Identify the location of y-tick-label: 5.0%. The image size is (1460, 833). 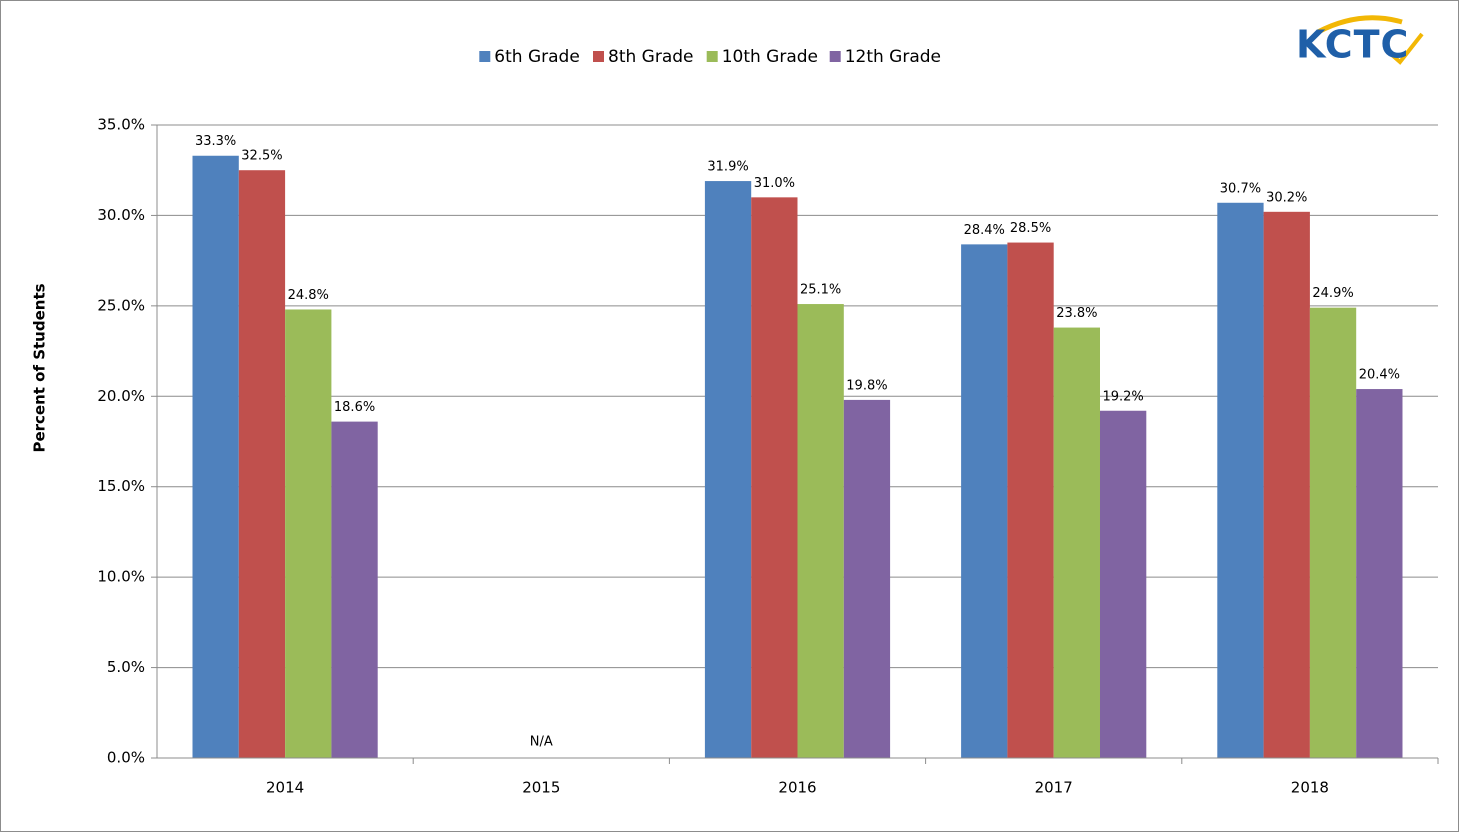
(126, 667).